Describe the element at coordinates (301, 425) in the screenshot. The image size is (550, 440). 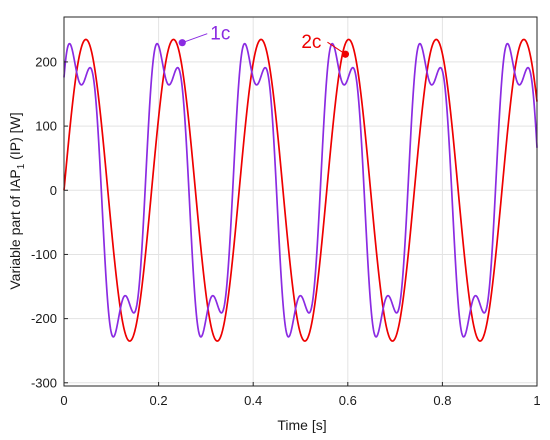
I see `x-axis-label: Time [s]` at that location.